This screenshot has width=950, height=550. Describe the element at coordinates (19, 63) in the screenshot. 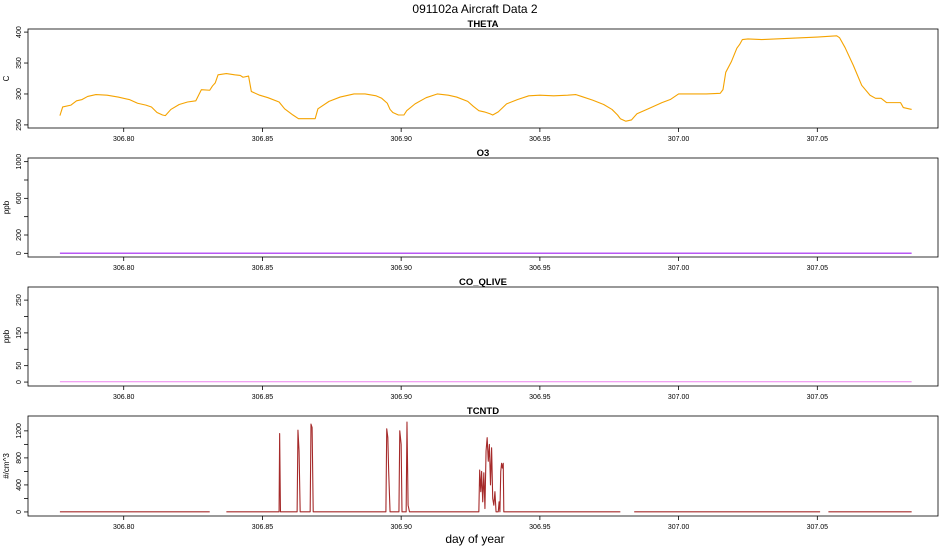

I see `y-tick-label: 350` at that location.